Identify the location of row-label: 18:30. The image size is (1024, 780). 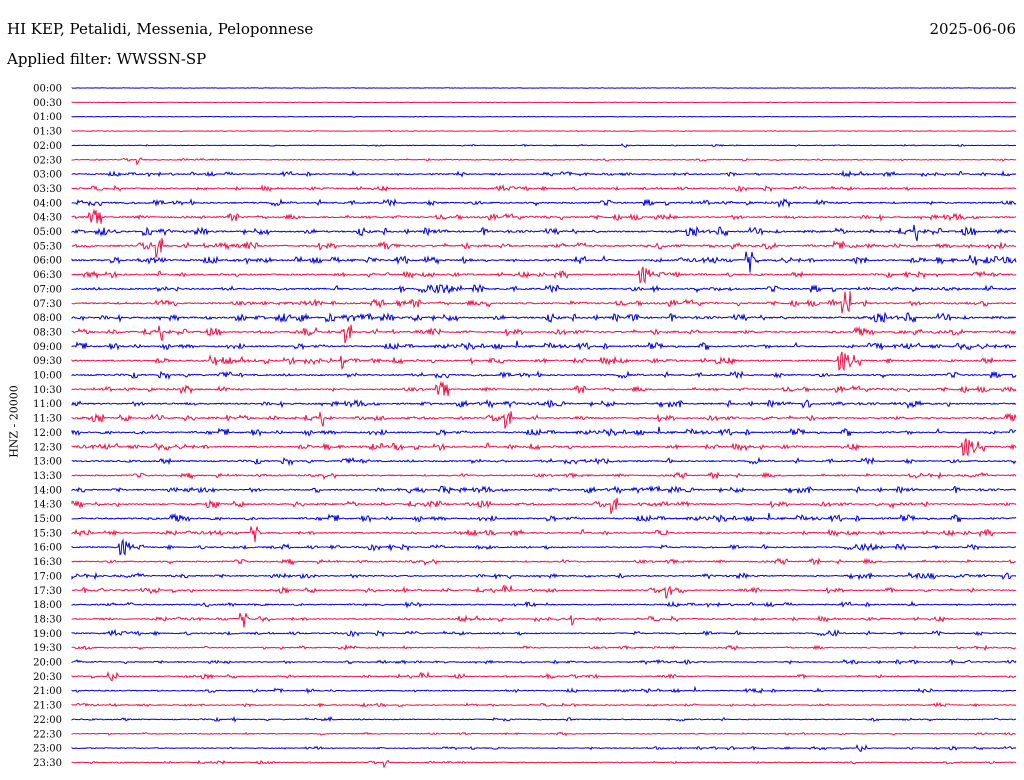
(47, 619).